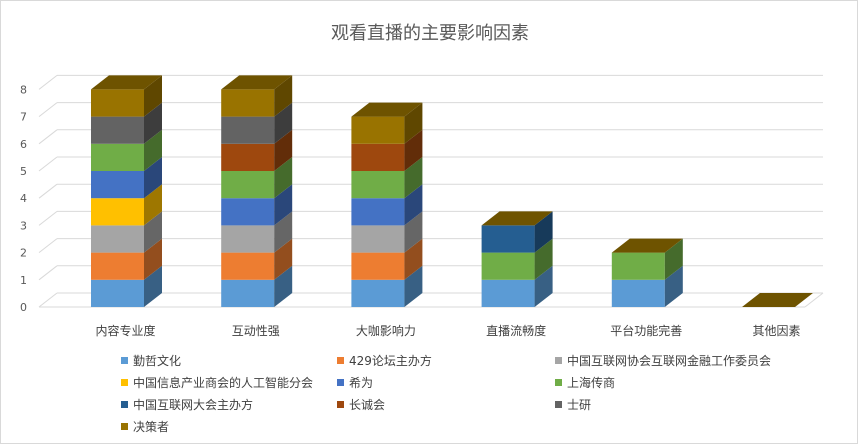  Describe the element at coordinates (430, 33) in the screenshot. I see `chart-title: 观看直播的主要影响因素` at that location.